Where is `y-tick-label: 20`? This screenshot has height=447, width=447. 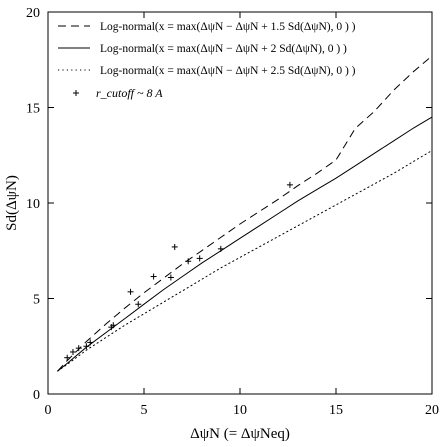 y-tick-label: 20 is located at coordinates (33, 13).